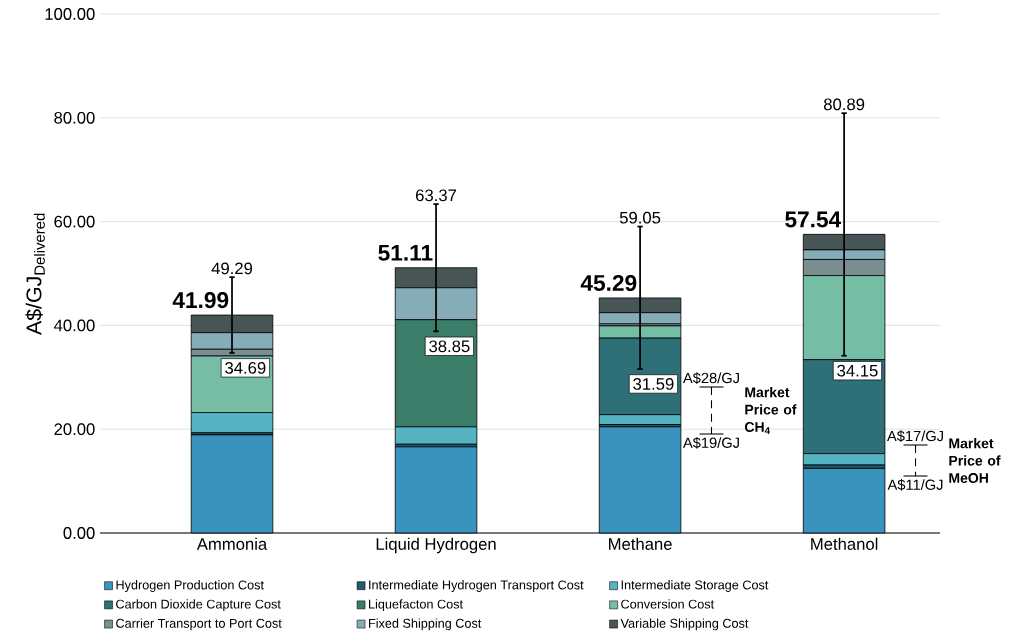  What do you see at coordinates (199, 624) in the screenshot?
I see `legend-label: Carrier Transport to Port Cost` at bounding box center [199, 624].